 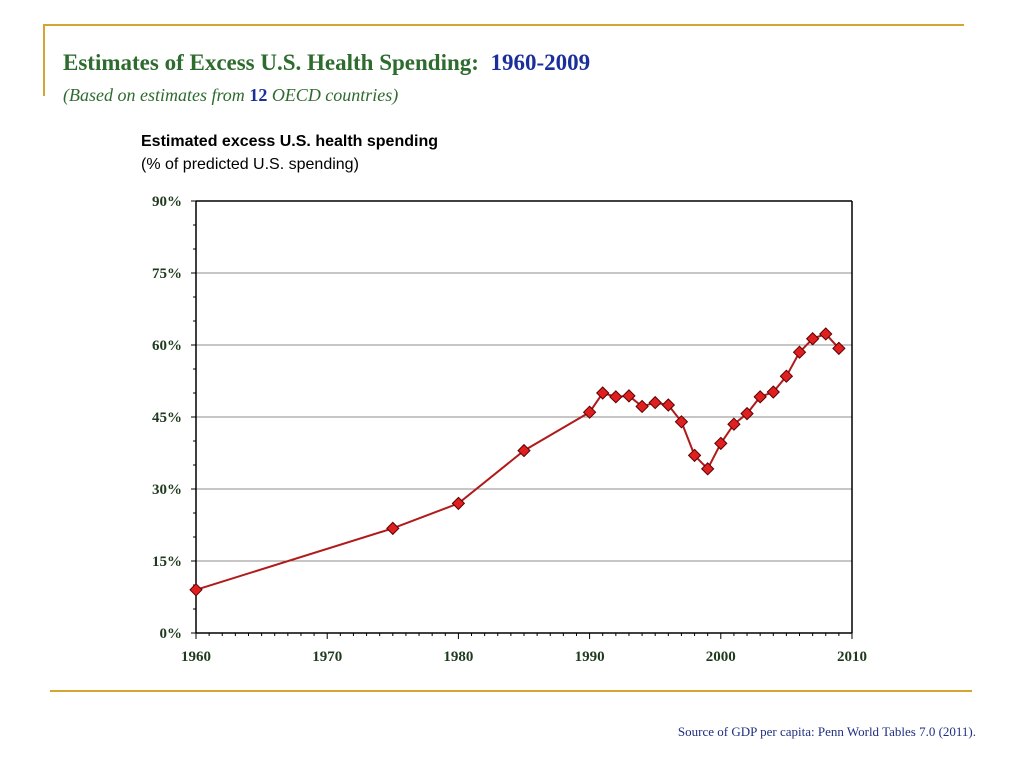 What do you see at coordinates (511, 691) in the screenshot?
I see `frame-bottom-border` at bounding box center [511, 691].